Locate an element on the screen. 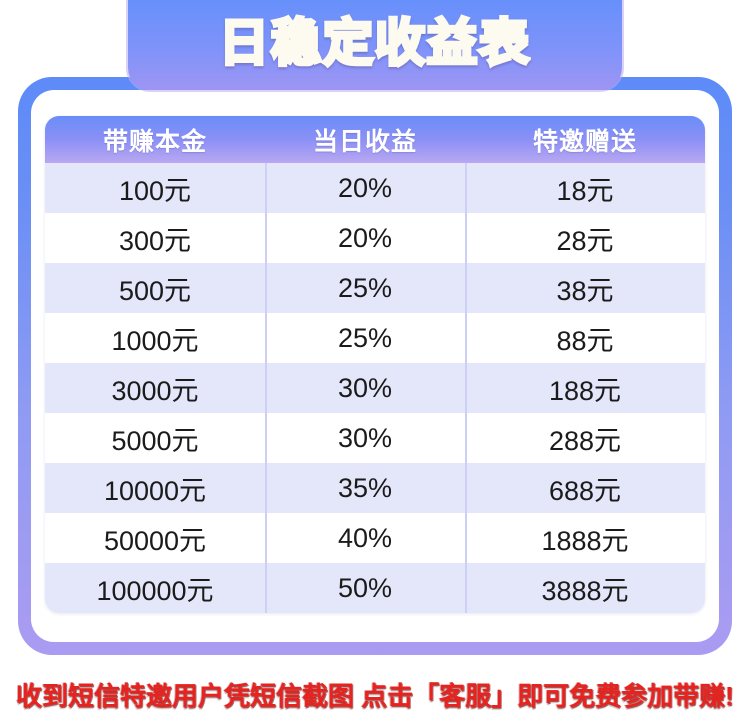 The image size is (750, 722). table-row: 100元 20% 18元 is located at coordinates (375, 188).